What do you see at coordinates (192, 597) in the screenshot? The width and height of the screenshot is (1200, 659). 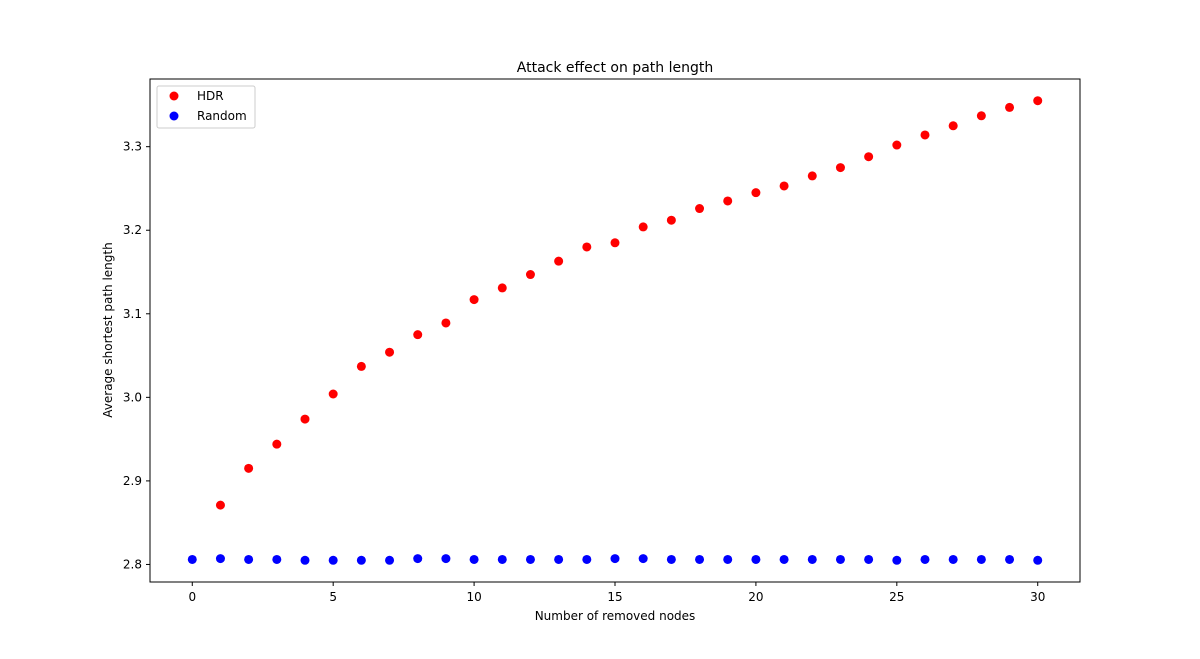 I see `x-tick-label: 0` at bounding box center [192, 597].